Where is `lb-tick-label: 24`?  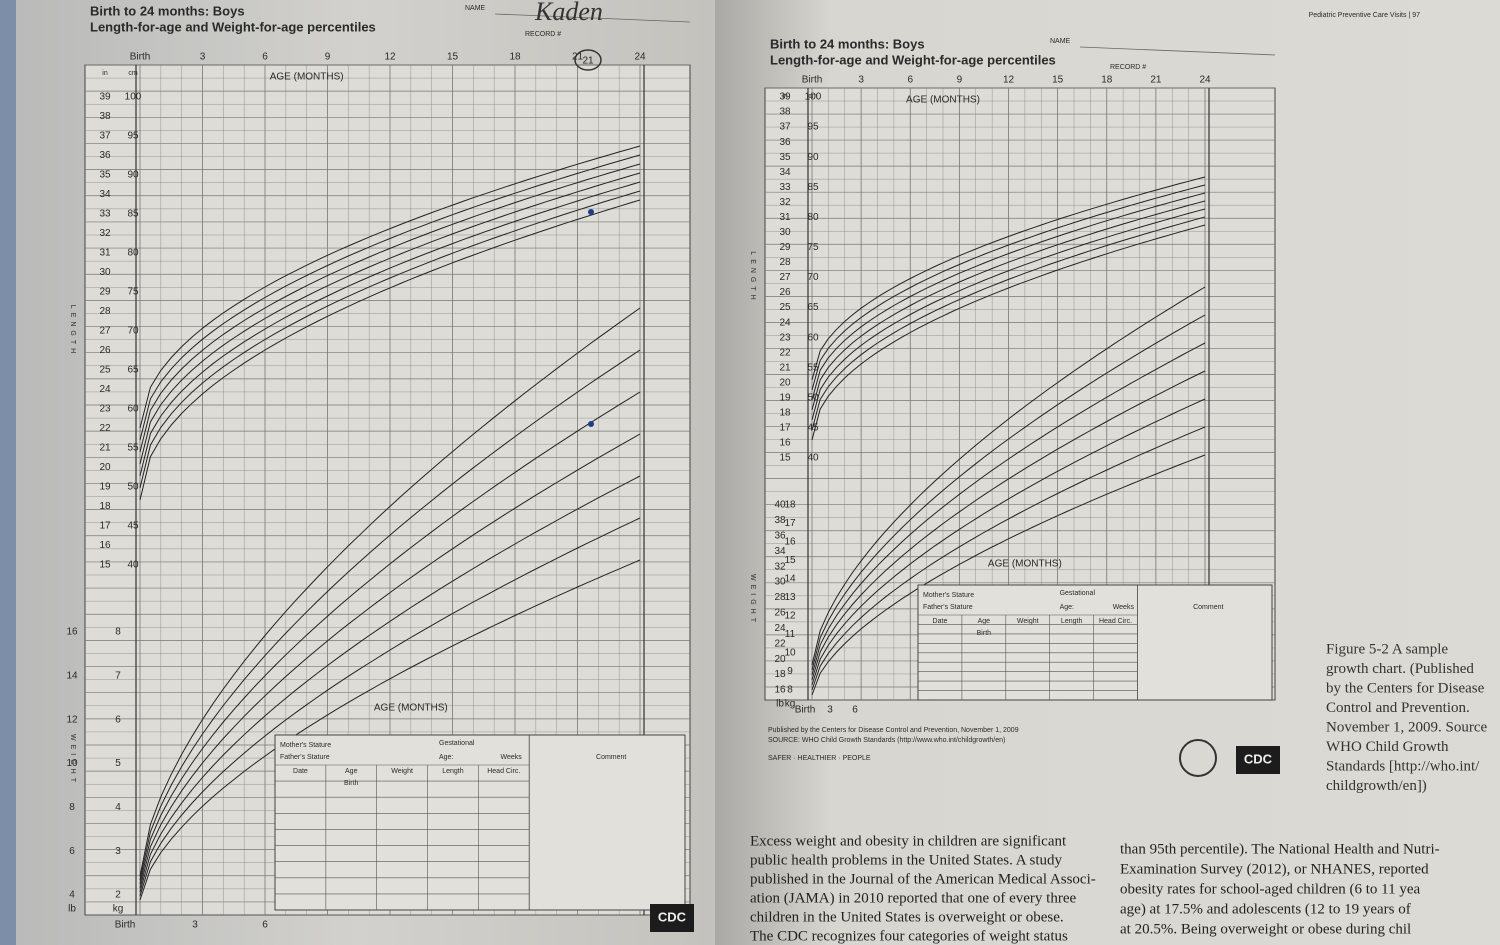 lb-tick-label: 24 is located at coordinates (780, 628).